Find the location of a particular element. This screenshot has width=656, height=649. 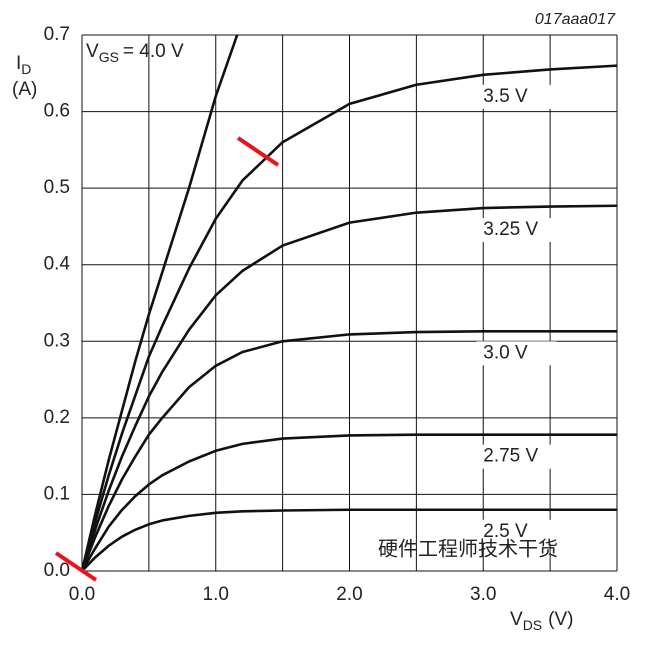

y-label-sub: D is located at coordinates (26, 69).